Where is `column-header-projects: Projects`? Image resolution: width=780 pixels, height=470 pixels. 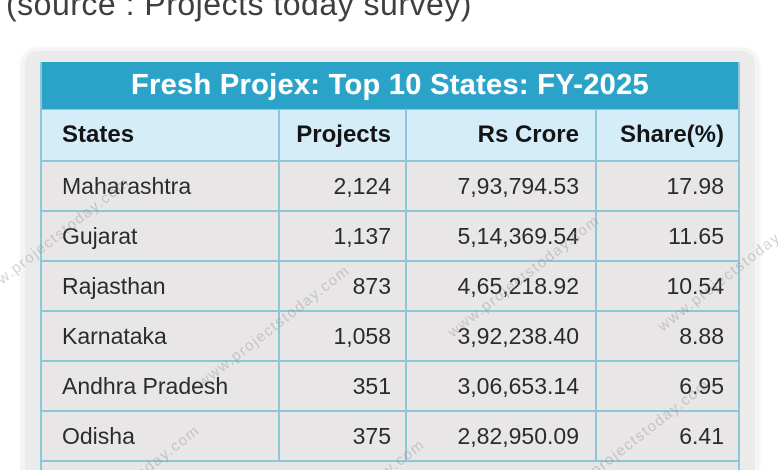
column-header-projects: Projects is located at coordinates (341, 135).